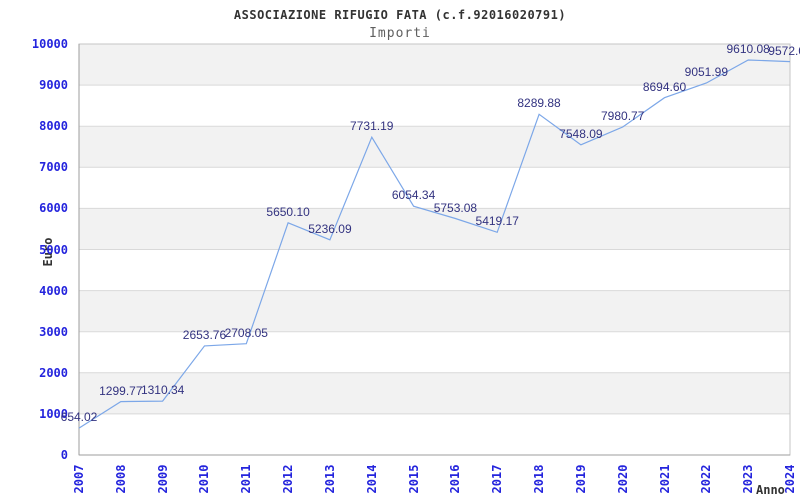  What do you see at coordinates (455, 479) in the screenshot?
I see `x-tick-label: 2016` at bounding box center [455, 479].